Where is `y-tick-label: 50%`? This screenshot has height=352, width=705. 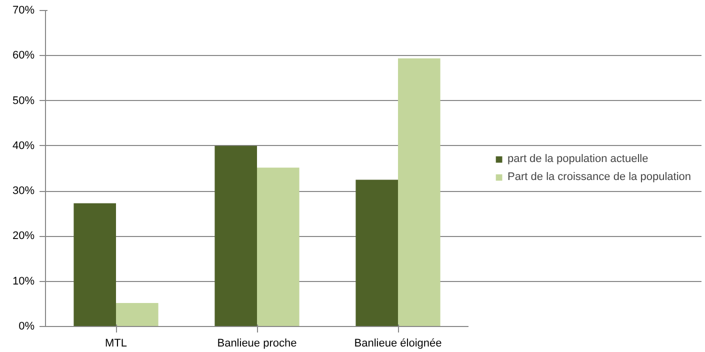 y-tick-label: 50% is located at coordinates (23, 100).